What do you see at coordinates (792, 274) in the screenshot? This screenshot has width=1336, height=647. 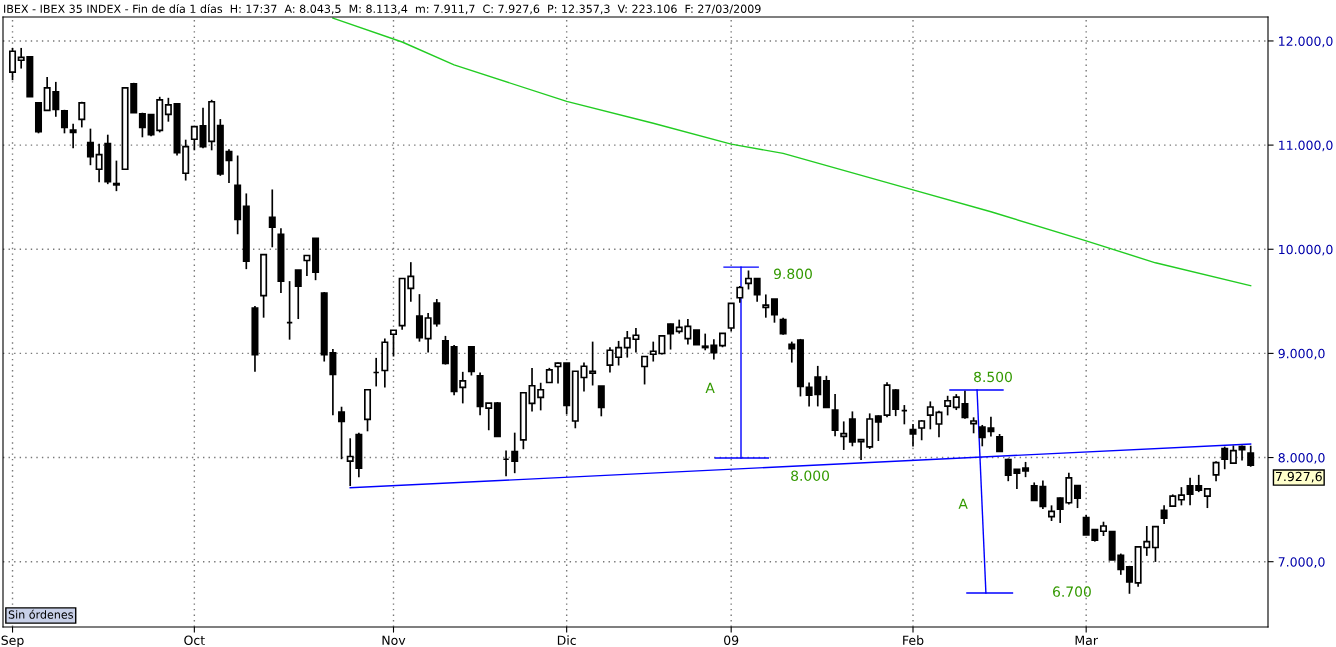 I see `annotation: 9.800` at bounding box center [792, 274].